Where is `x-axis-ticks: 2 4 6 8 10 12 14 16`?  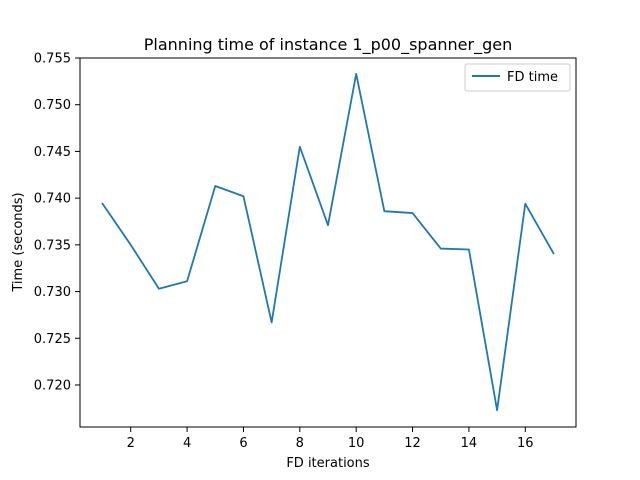 x-axis-ticks: 2 4 6 8 10 12 14 16 is located at coordinates (330, 439).